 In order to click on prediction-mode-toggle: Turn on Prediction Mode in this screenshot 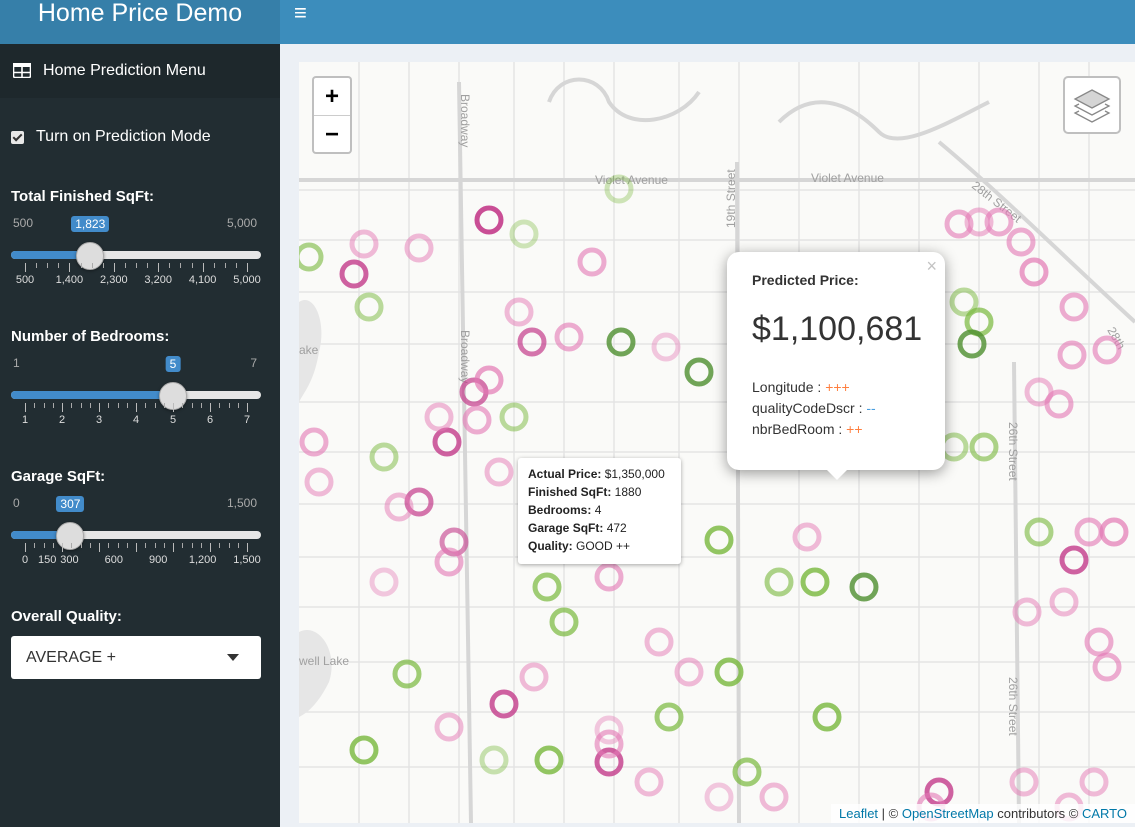, I will do `click(111, 137)`.